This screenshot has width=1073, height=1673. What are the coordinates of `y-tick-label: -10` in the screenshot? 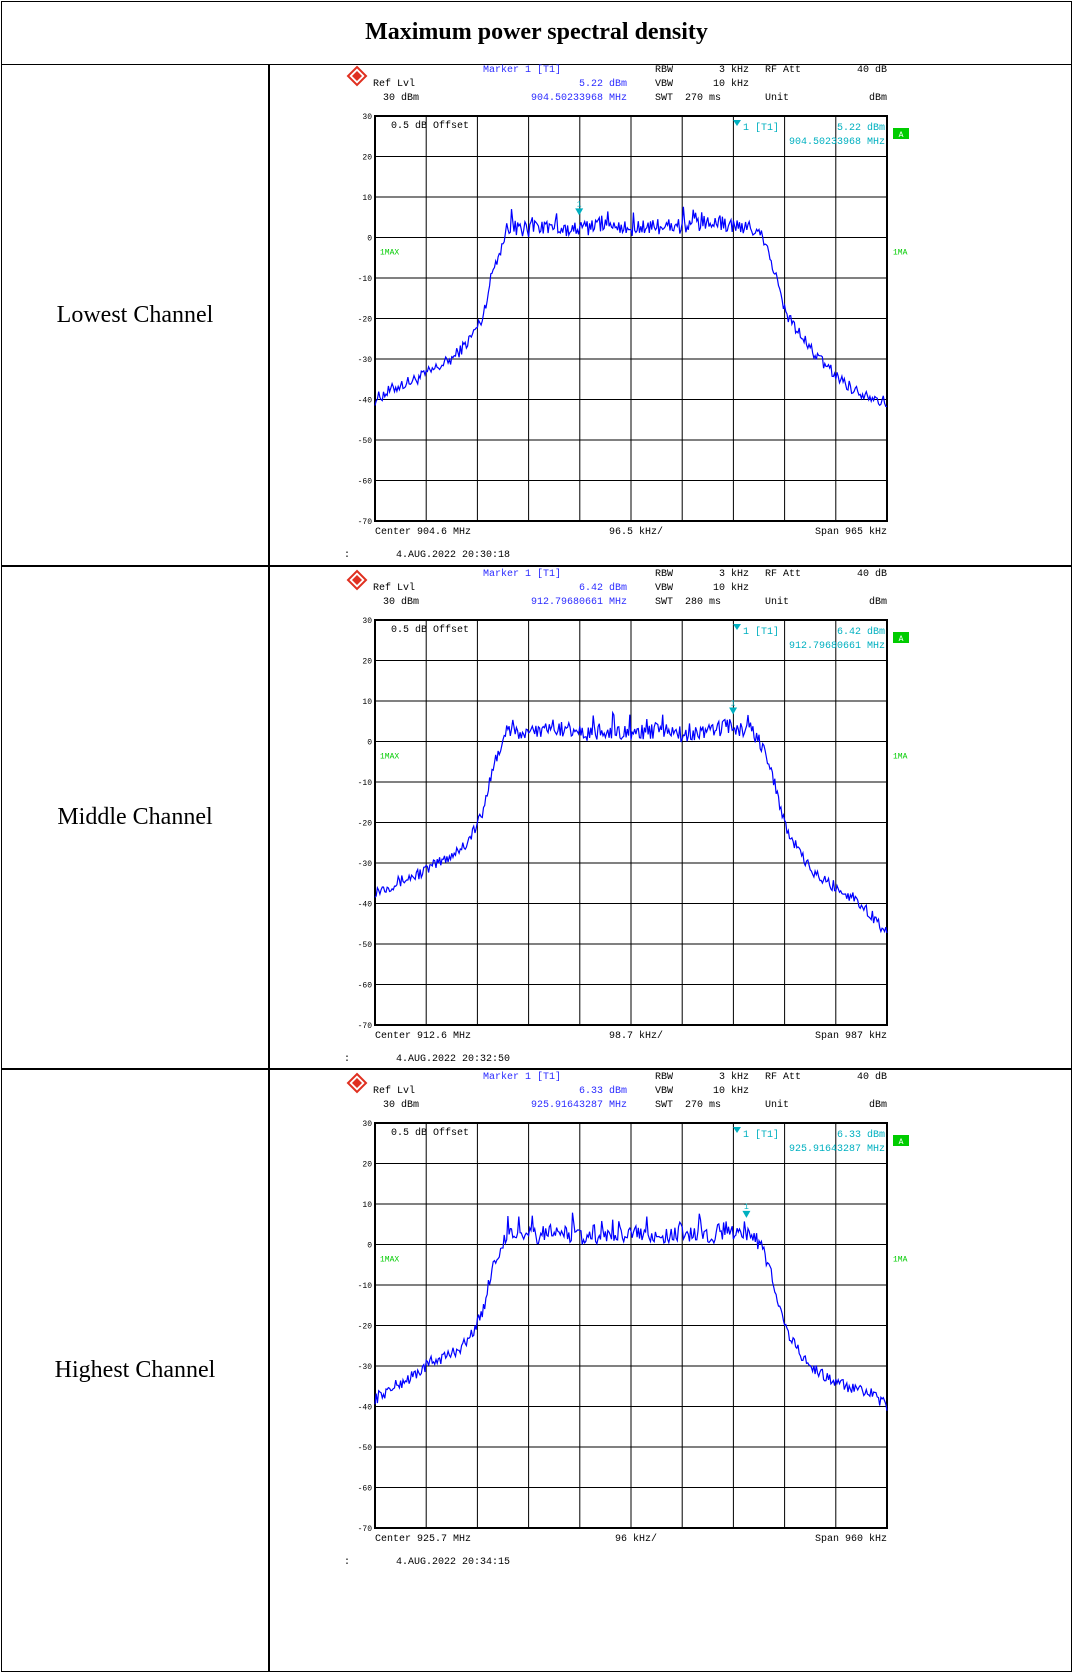 It's located at (365, 279).